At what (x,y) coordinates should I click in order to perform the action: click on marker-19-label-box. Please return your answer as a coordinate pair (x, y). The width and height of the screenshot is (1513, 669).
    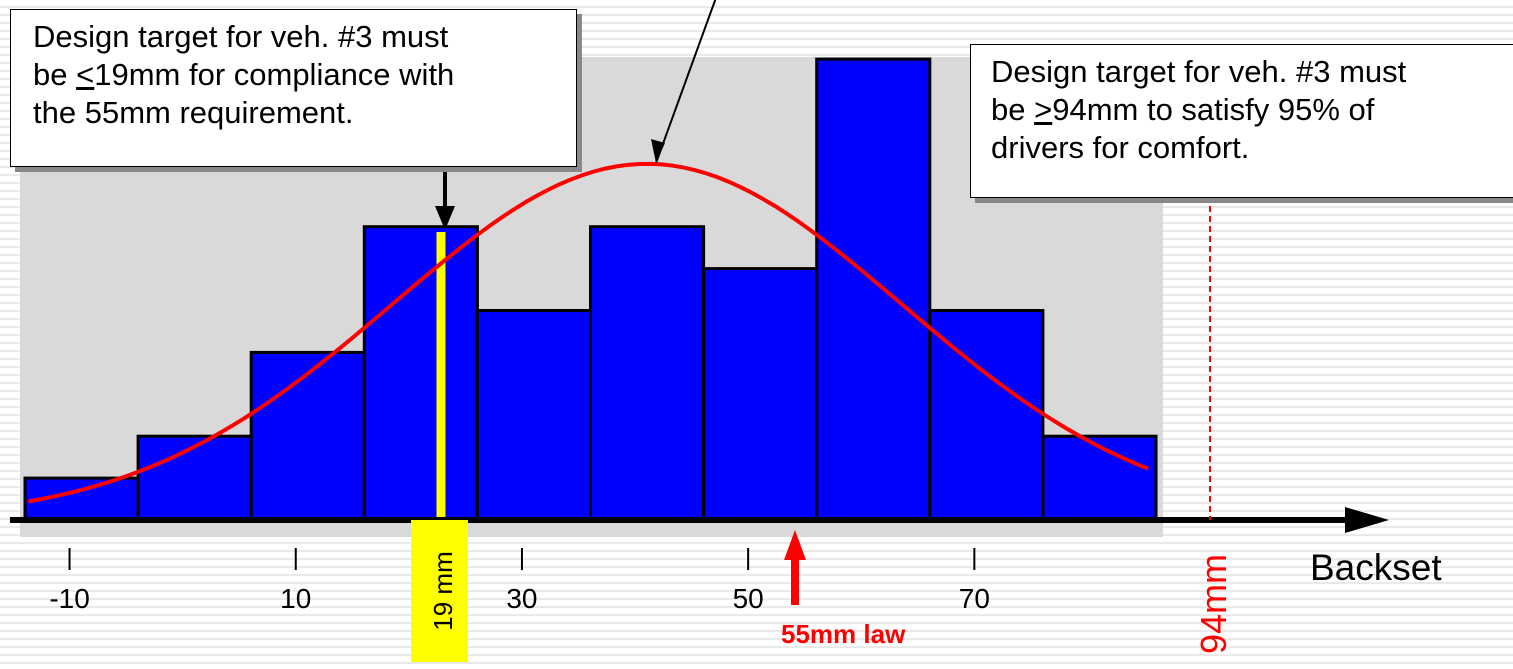
    Looking at the image, I should click on (439, 591).